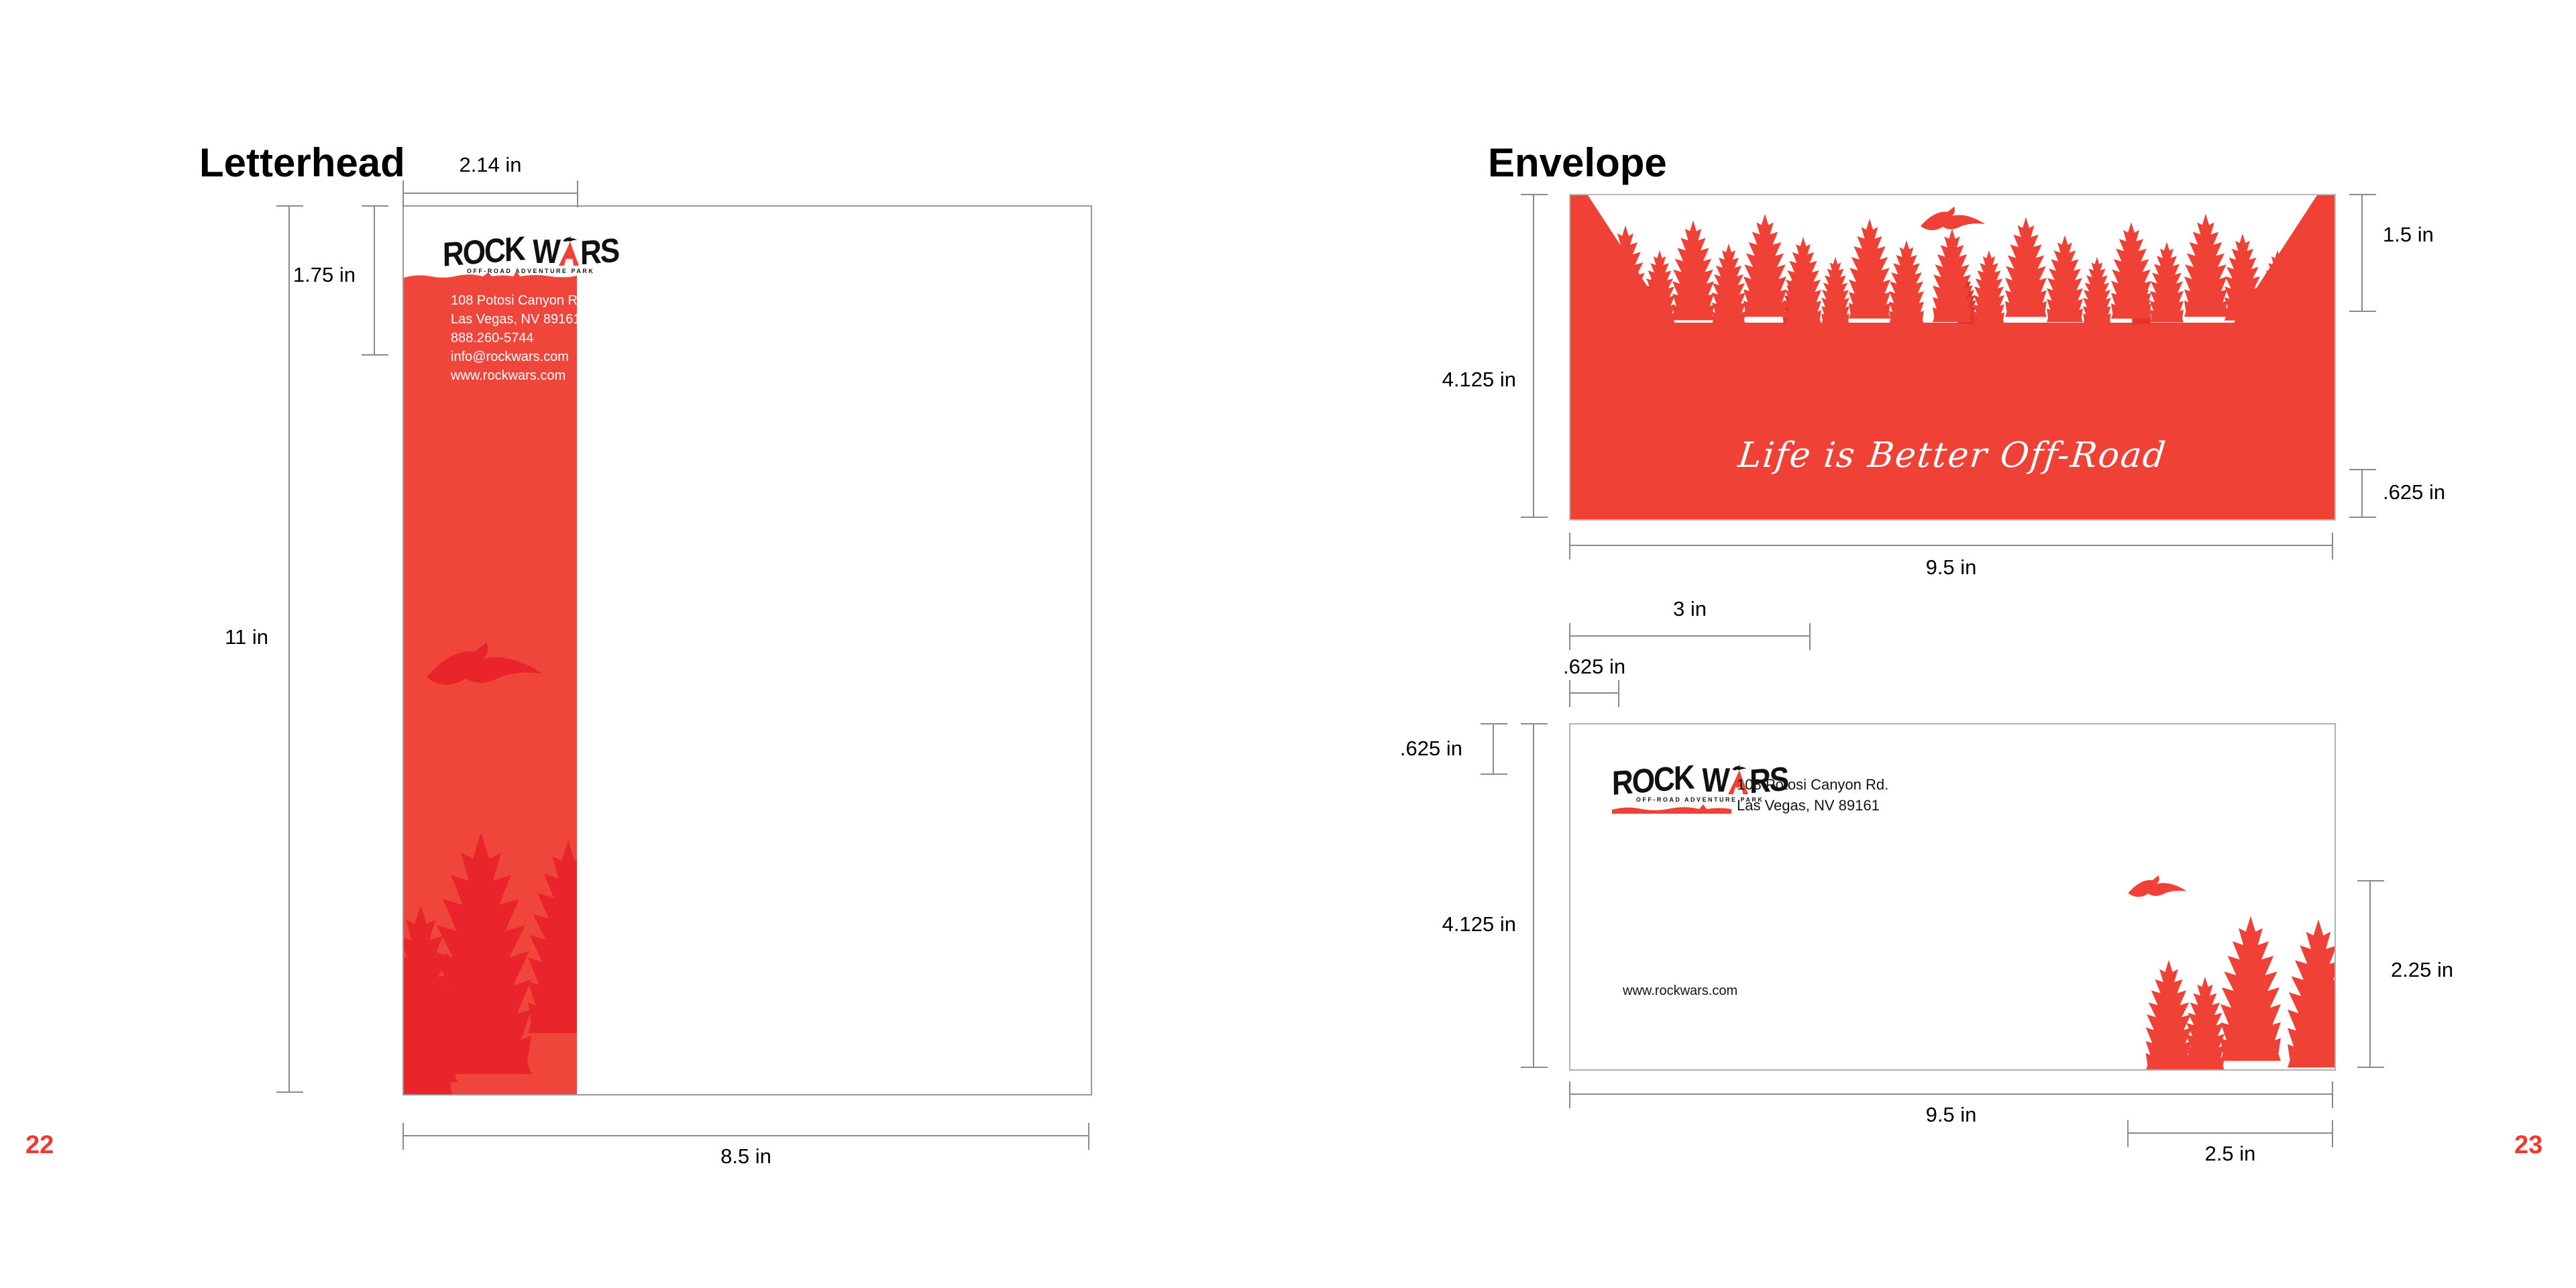  What do you see at coordinates (2362, 253) in the screenshot?
I see `dim-line-flap-height` at bounding box center [2362, 253].